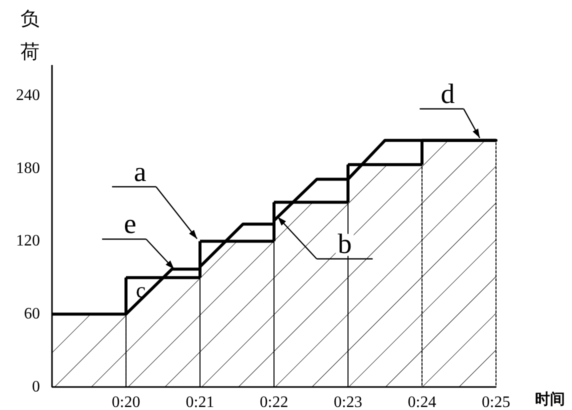 Image resolution: width=572 pixels, height=410 pixels. Describe the element at coordinates (32, 314) in the screenshot. I see `y-tick-label: 60` at that location.